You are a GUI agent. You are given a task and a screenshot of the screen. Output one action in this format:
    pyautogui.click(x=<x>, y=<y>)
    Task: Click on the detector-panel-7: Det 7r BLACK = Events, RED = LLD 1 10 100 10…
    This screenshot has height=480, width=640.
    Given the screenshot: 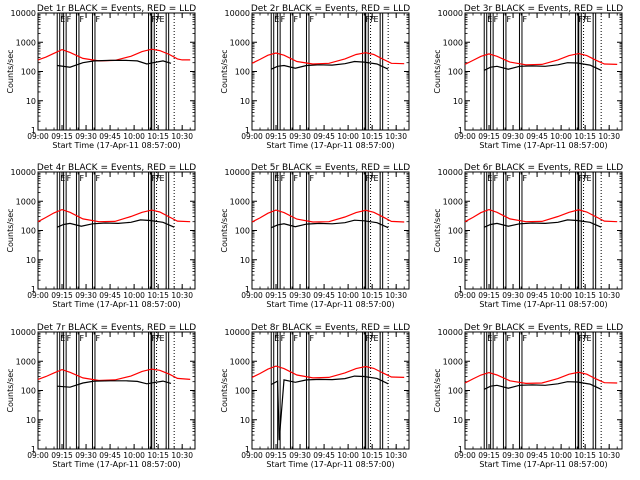 What is the action you would take?
    pyautogui.click(x=101, y=396)
    